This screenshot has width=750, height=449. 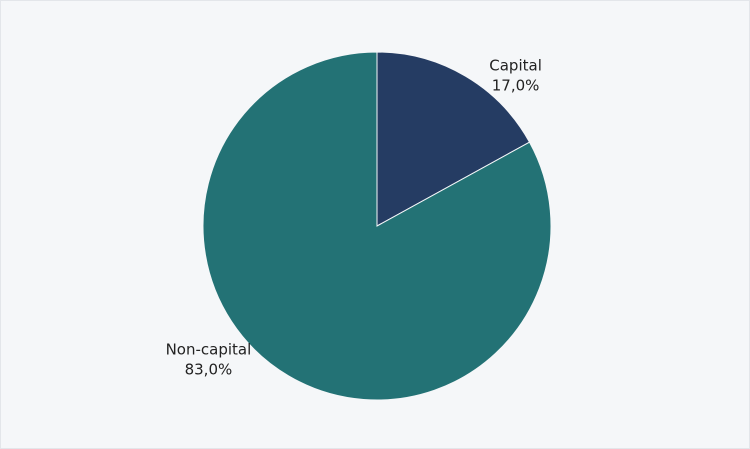 I want to click on slice-label: Non-capital, so click(x=209, y=349).